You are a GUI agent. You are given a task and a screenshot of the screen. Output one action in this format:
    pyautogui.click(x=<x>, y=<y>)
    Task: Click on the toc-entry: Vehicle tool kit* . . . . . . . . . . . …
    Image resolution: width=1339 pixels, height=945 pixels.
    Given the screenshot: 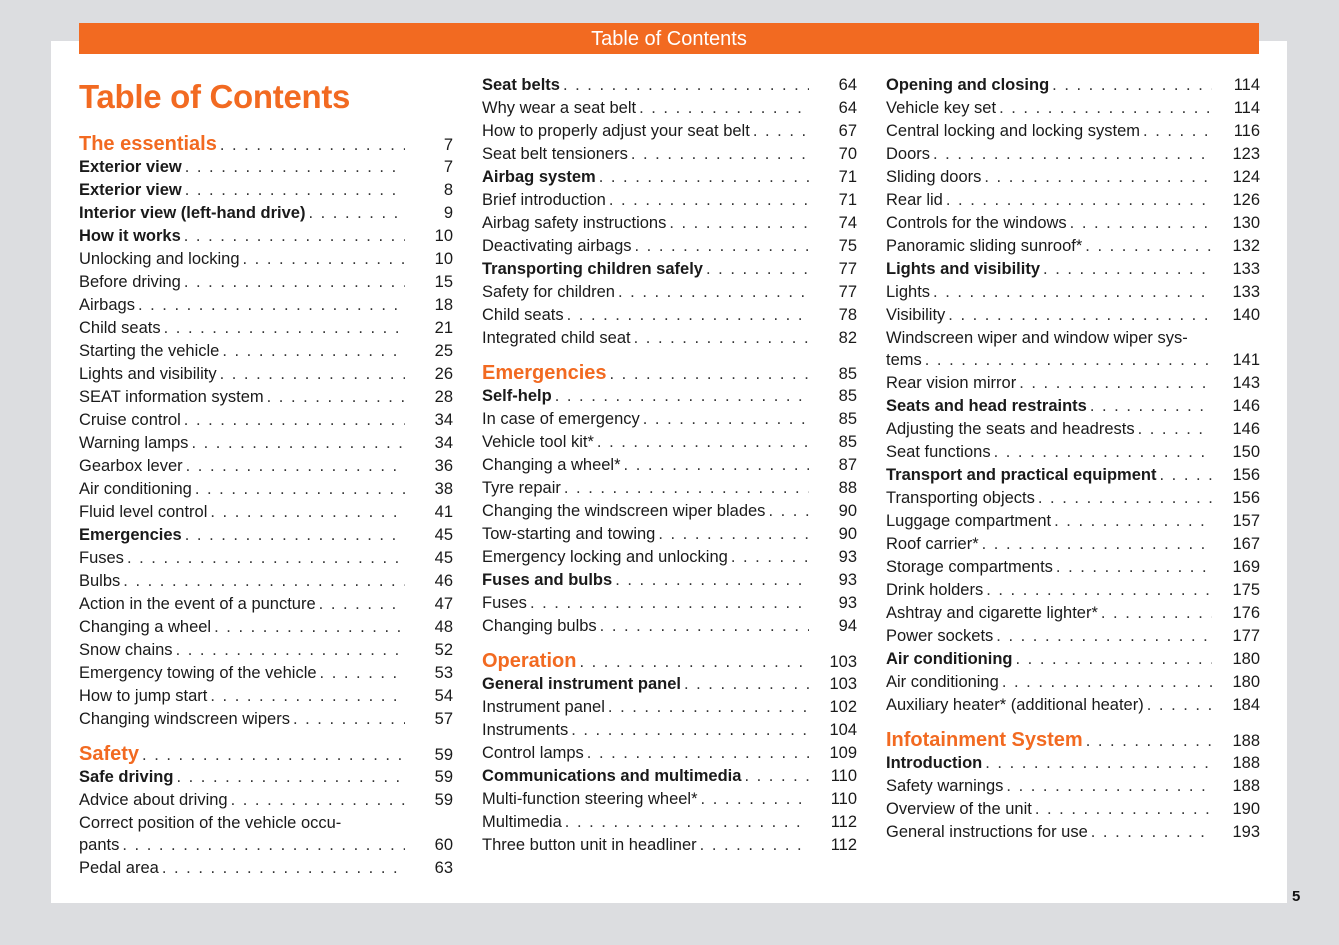 What is the action you would take?
    pyautogui.click(x=669, y=444)
    